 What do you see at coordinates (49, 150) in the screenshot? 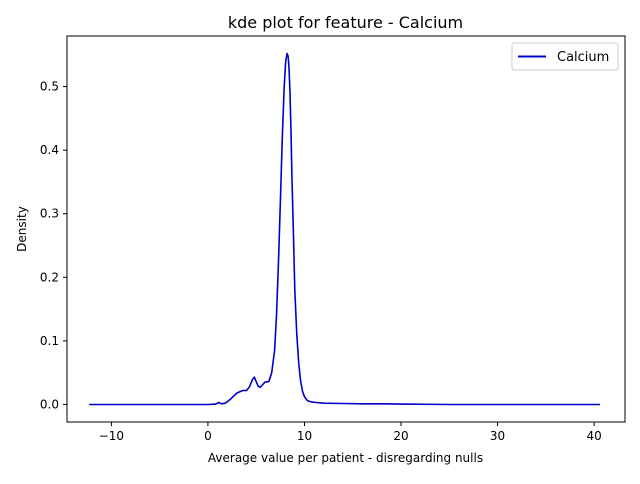
I see `y-tick-label: 0.4` at bounding box center [49, 150].